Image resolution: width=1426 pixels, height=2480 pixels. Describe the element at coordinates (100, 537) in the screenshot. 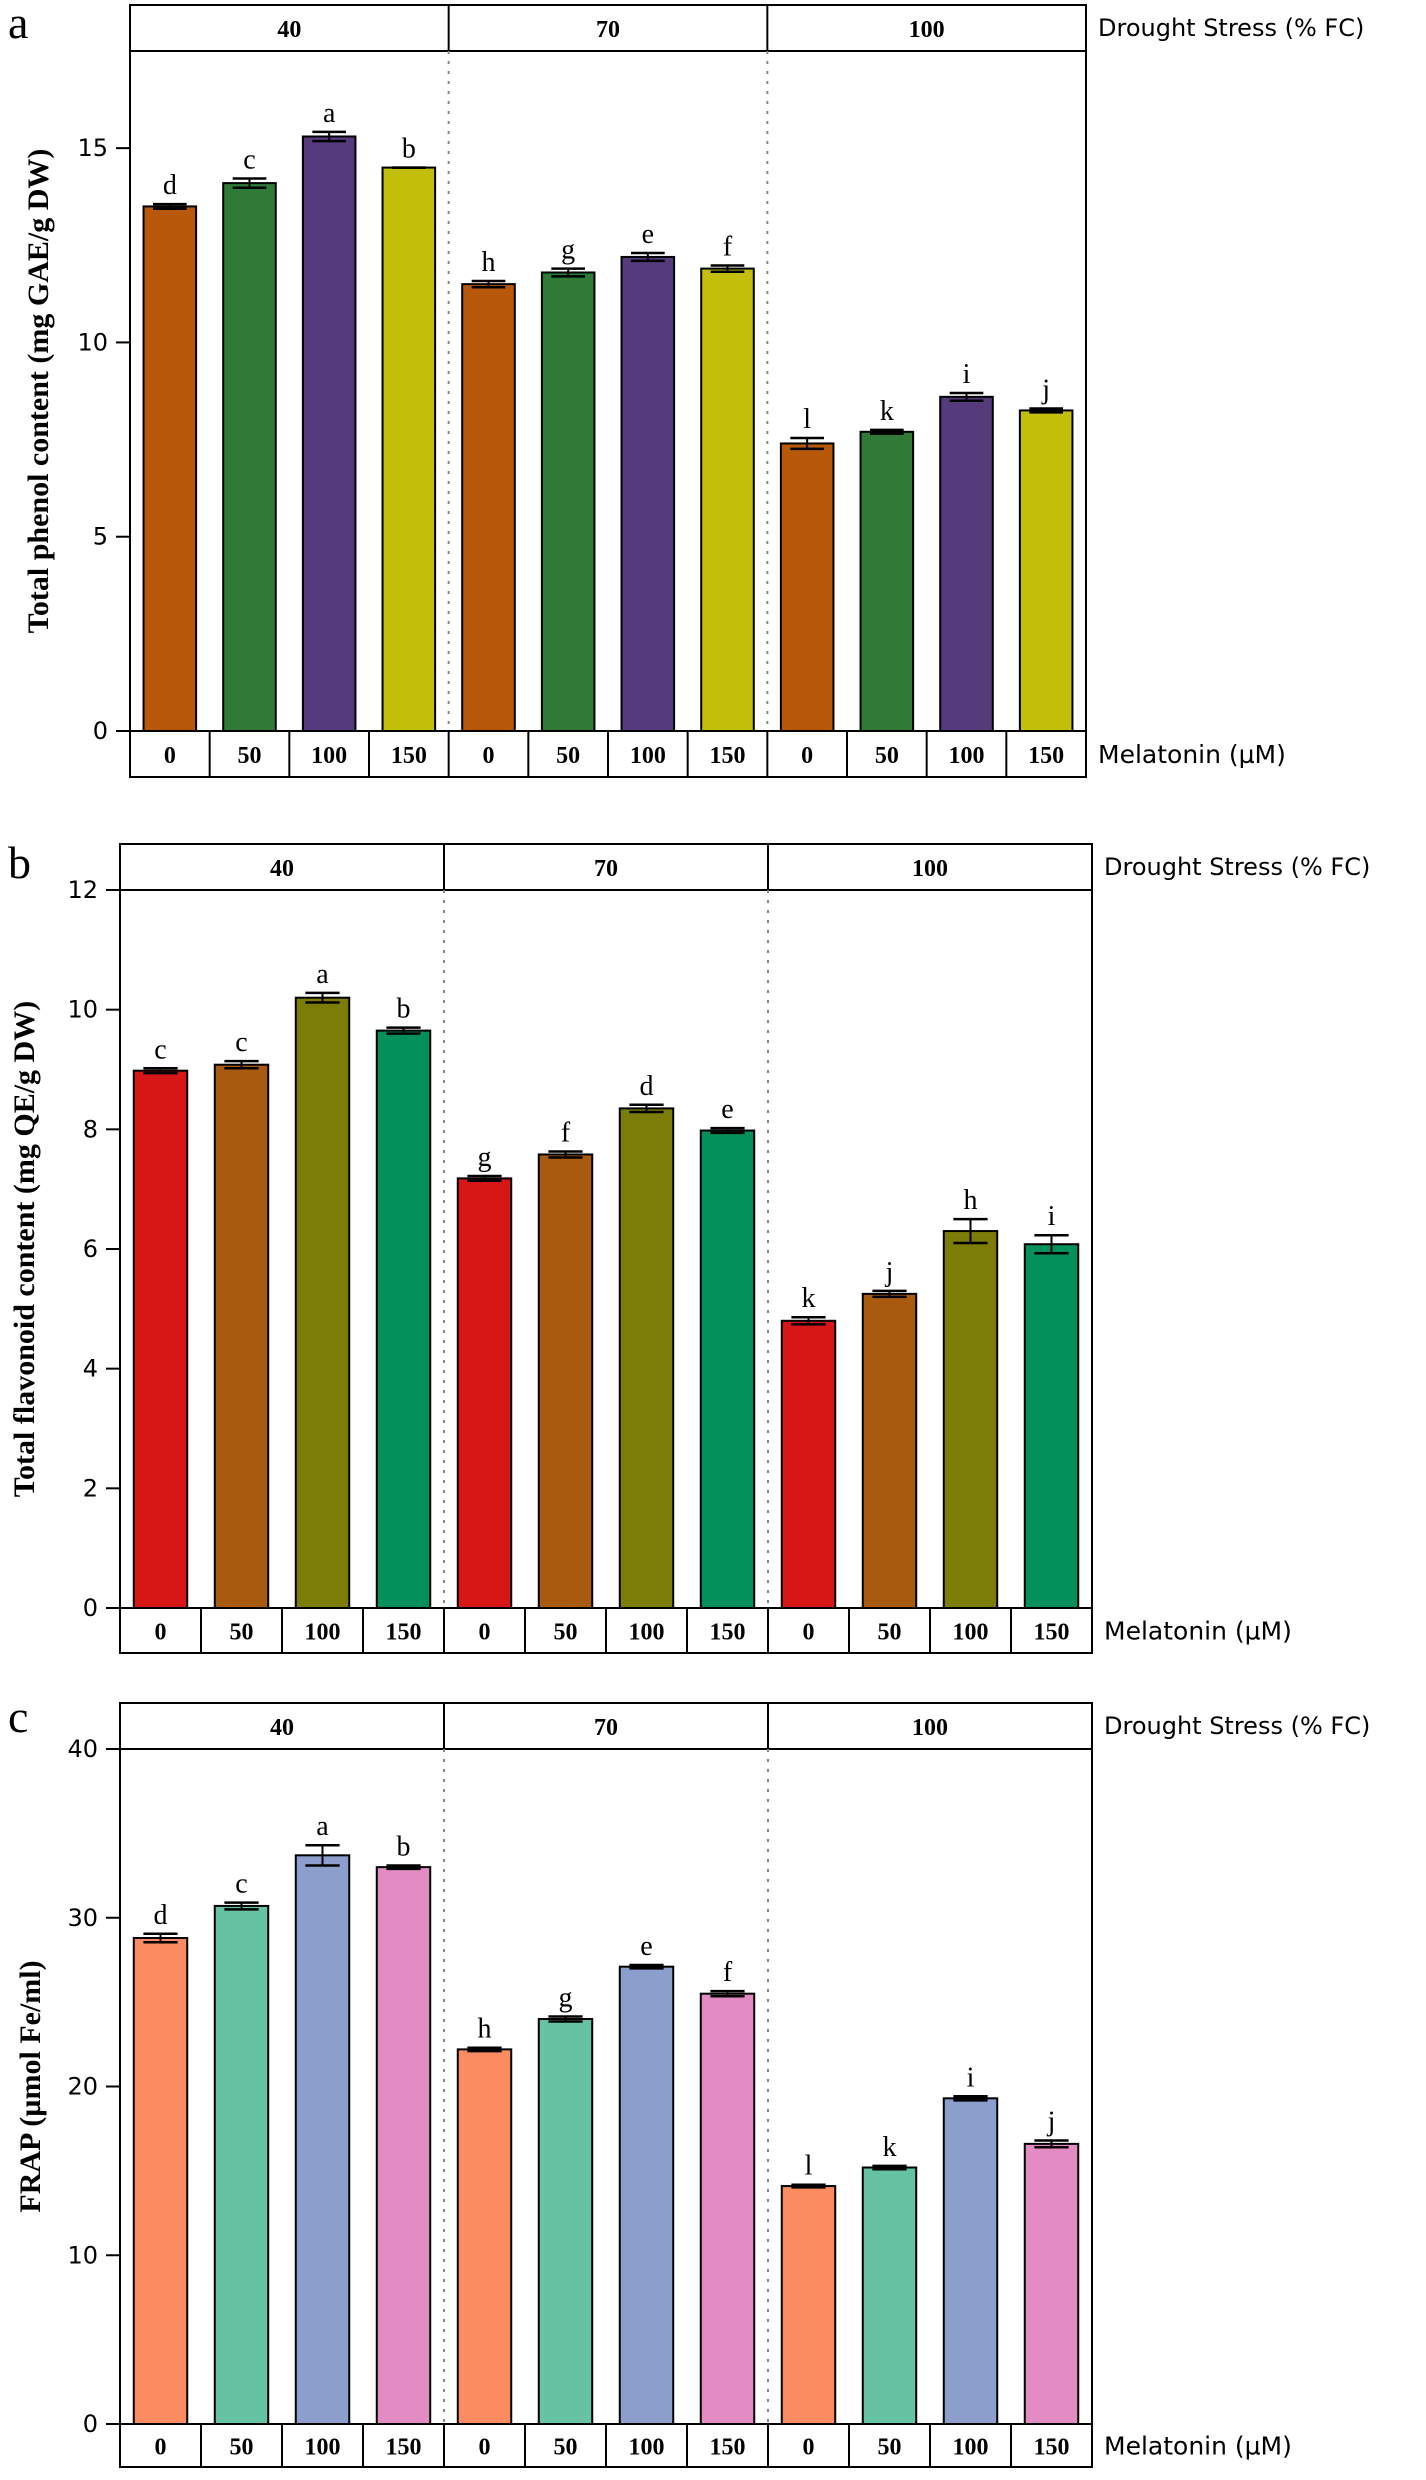

I see `y-tick-label: 5` at that location.